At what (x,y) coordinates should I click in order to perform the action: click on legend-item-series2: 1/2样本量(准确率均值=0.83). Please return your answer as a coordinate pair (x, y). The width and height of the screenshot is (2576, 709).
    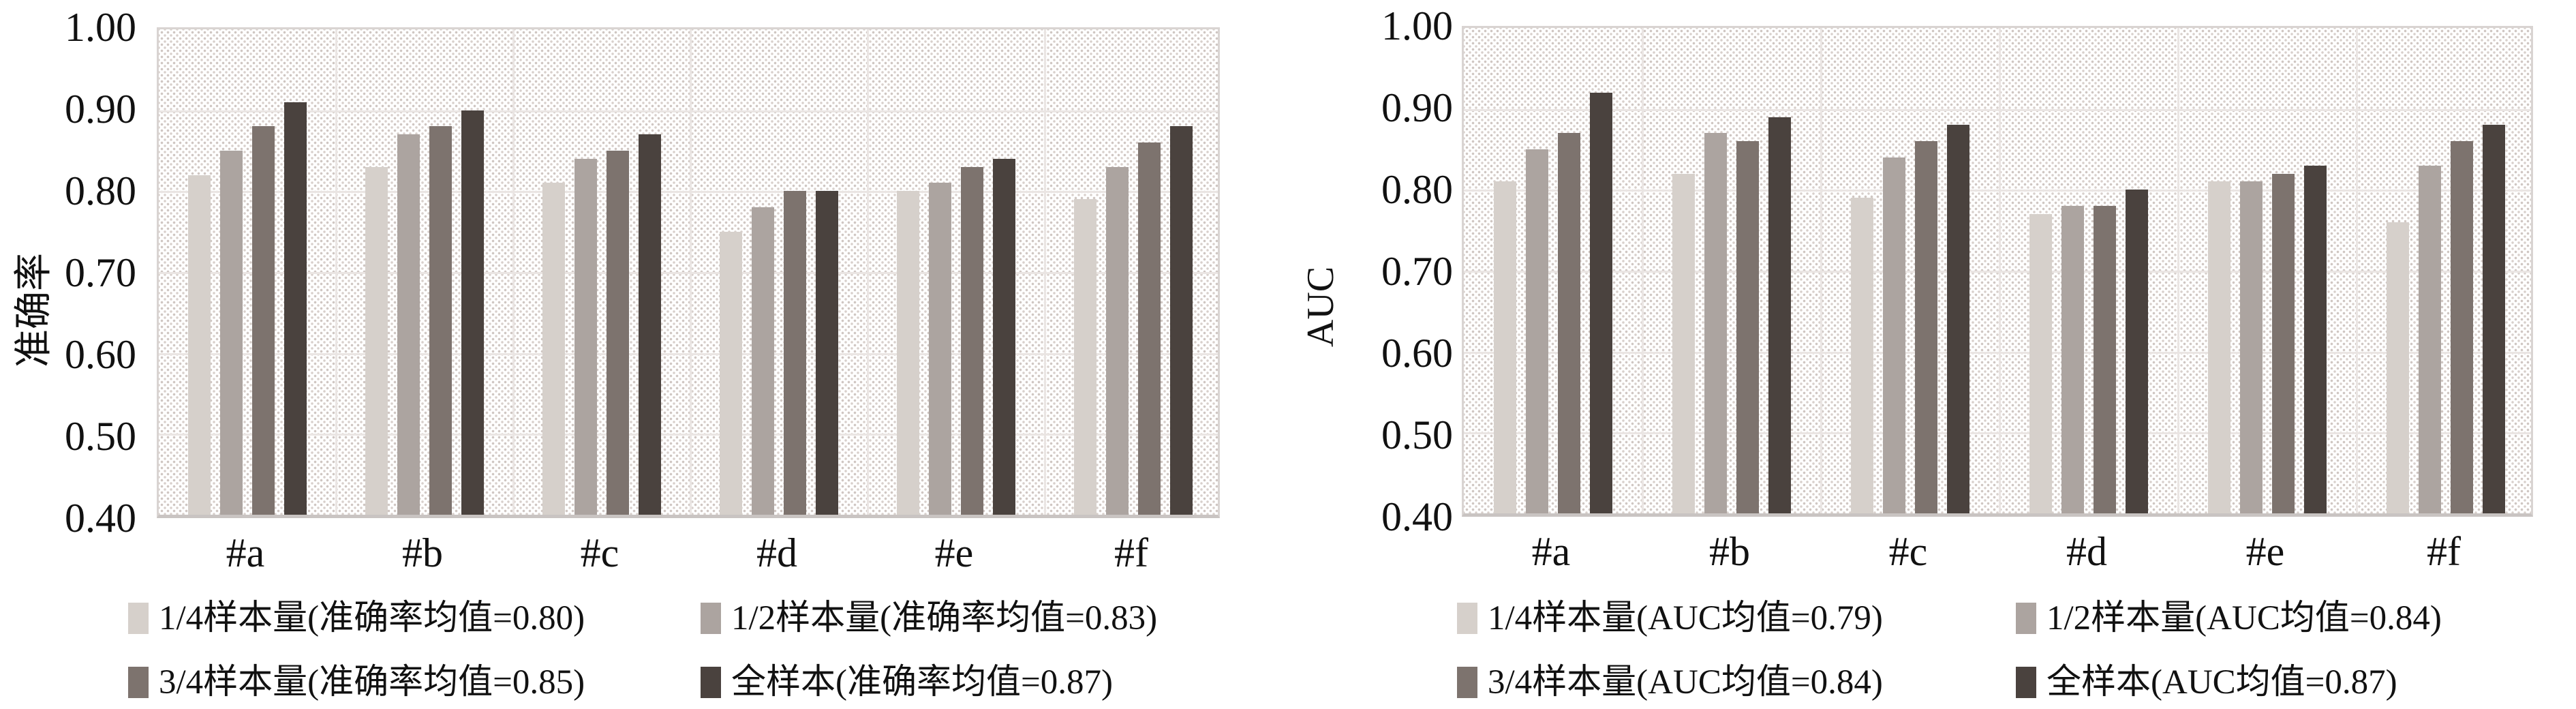
    Looking at the image, I should click on (929, 618).